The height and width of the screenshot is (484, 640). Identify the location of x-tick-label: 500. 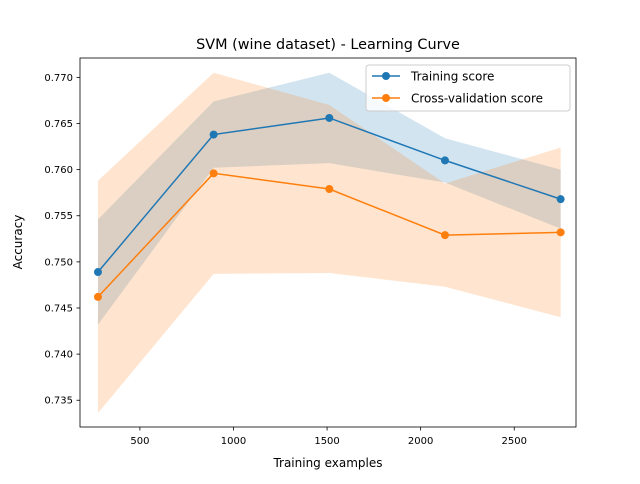
(139, 441).